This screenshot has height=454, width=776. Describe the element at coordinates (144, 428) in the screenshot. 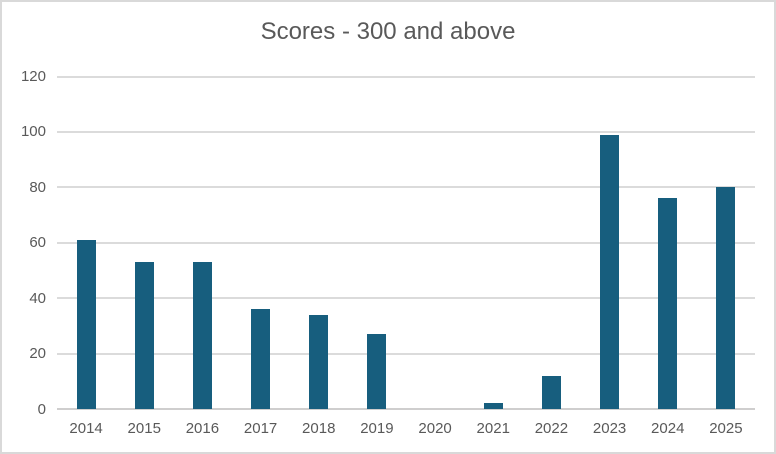

I see `x-axis-label: 2015` at that location.